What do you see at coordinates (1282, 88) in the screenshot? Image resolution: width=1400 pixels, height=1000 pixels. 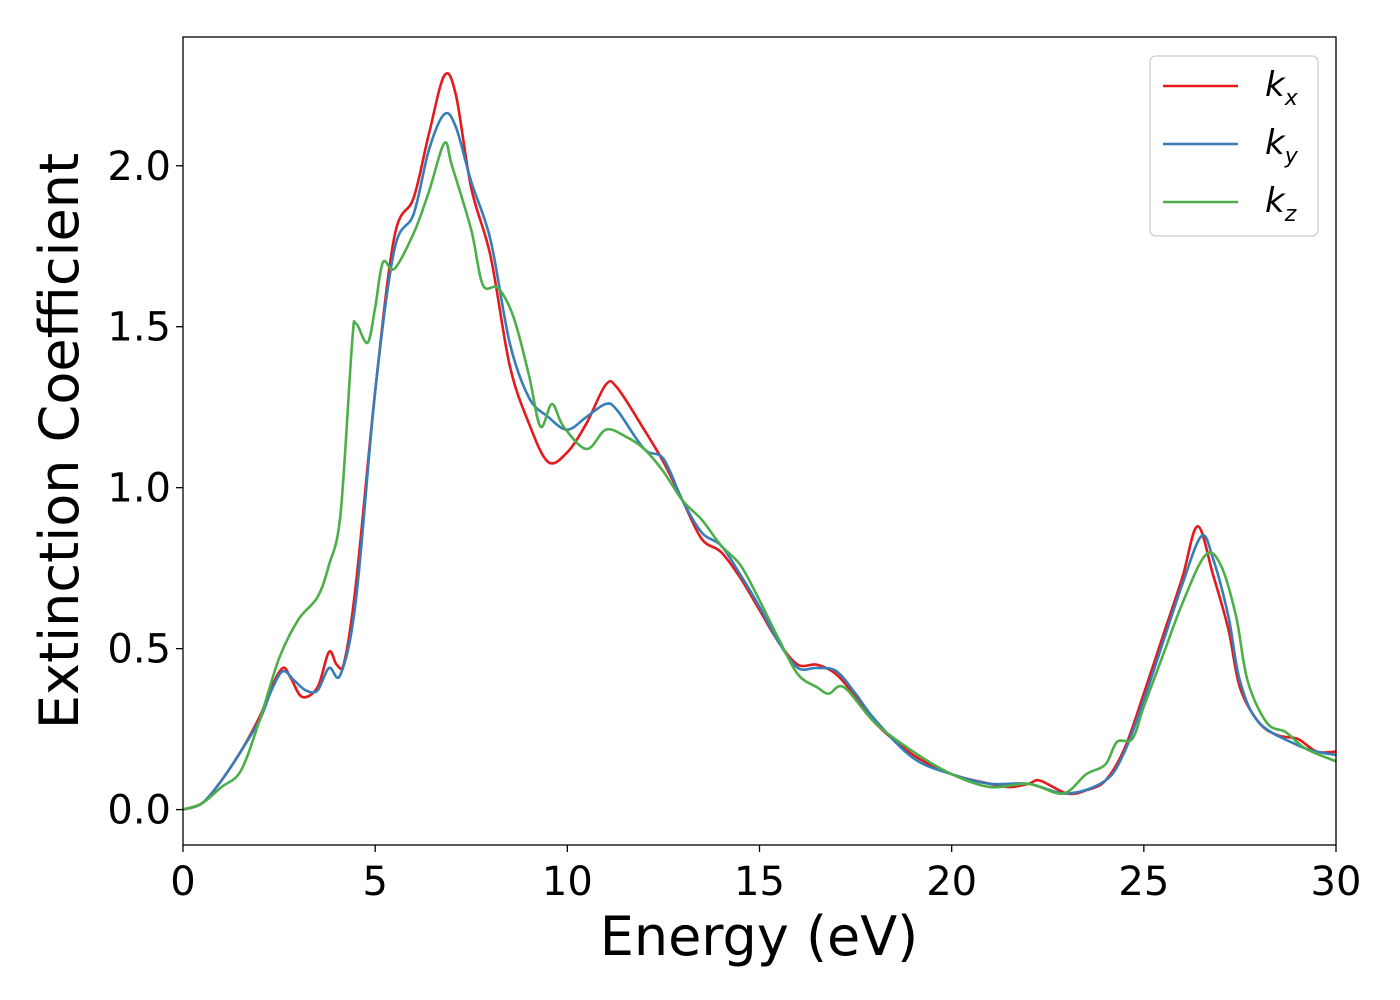 I see `legend-label-x: kx` at bounding box center [1282, 88].